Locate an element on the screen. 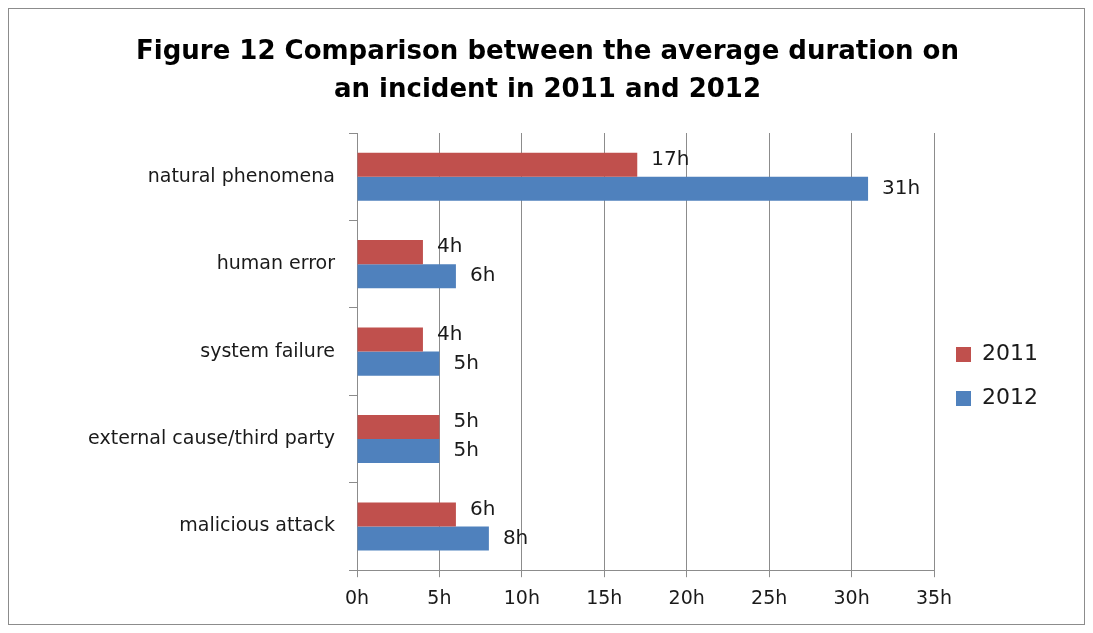 This screenshot has width=1093, height=633. y-tick-label: human error is located at coordinates (276, 262).